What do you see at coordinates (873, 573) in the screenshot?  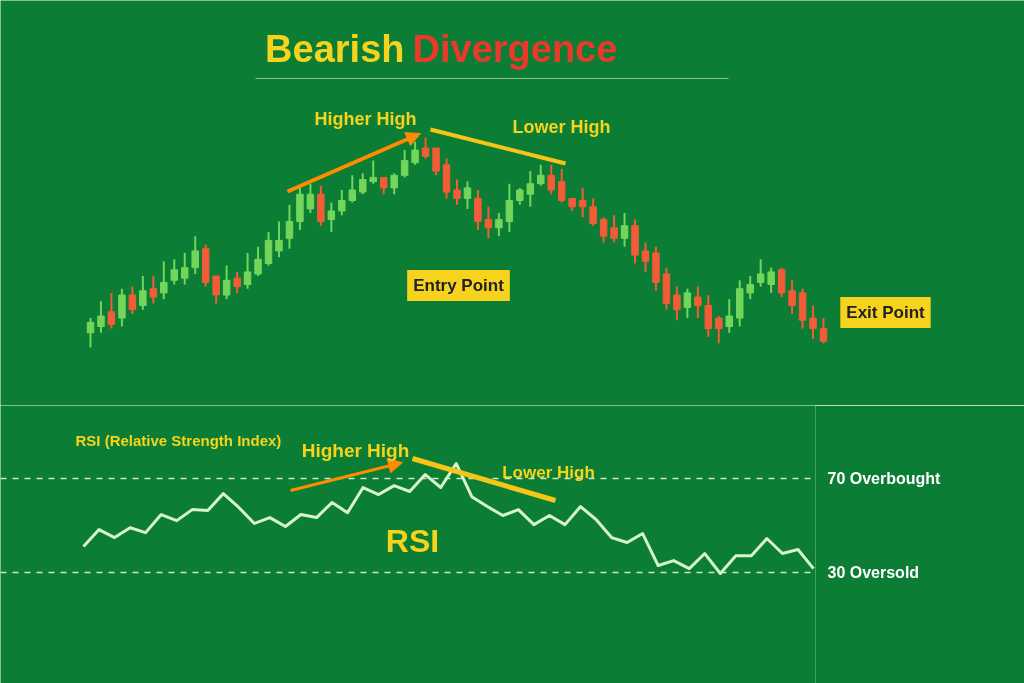 I see `y-tick-label: 30 Oversold` at bounding box center [873, 573].